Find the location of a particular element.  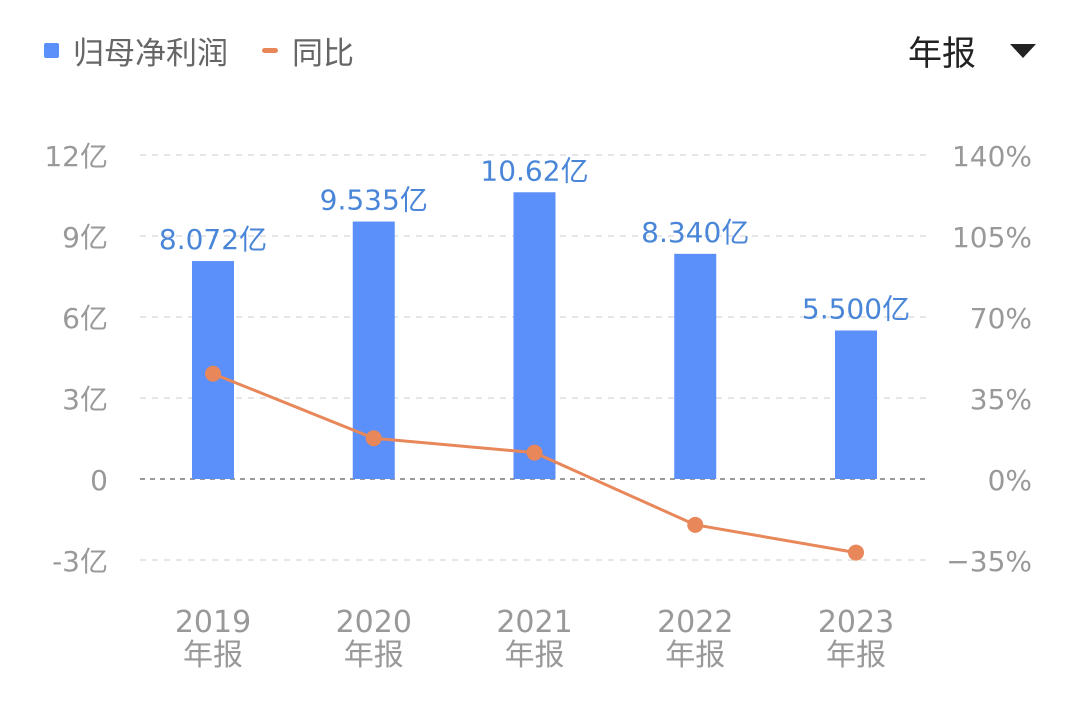

left-axis-tick-label: 12亿 is located at coordinates (76, 156).